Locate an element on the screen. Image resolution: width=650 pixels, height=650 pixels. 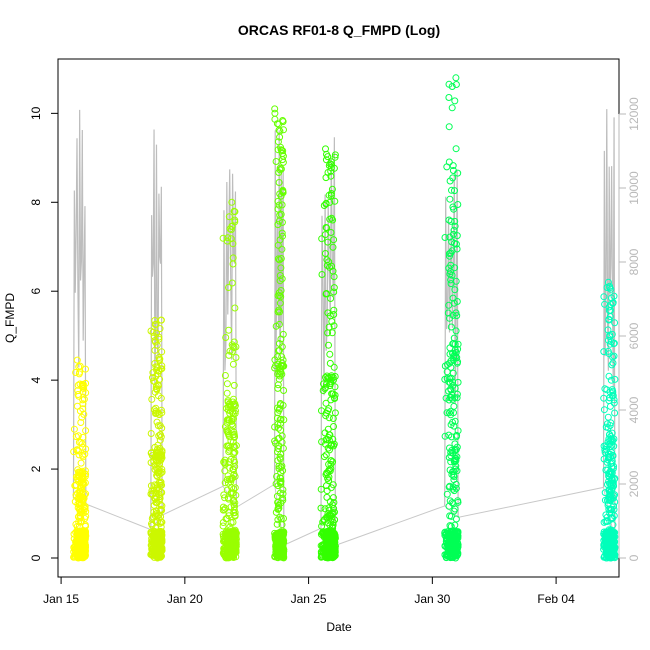
y2-tick-label: 8000 is located at coordinates (634, 261).